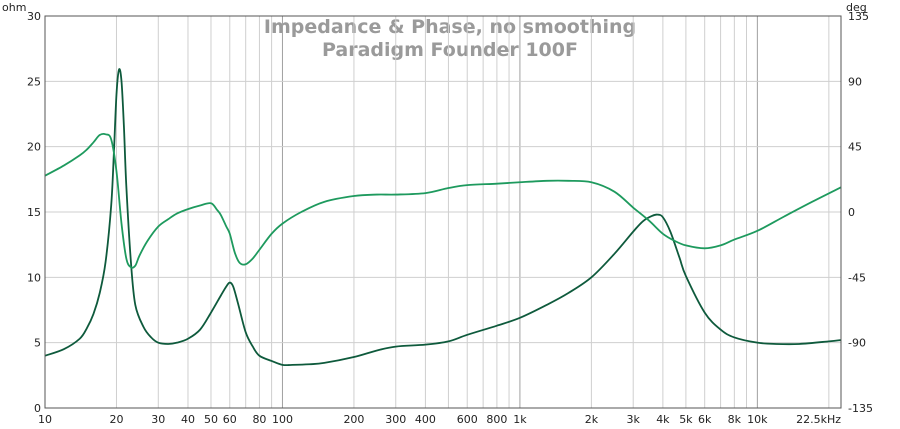 Image resolution: width=900 pixels, height=429 pixels. I want to click on x-tick-label: 22.5kHz, so click(818, 419).